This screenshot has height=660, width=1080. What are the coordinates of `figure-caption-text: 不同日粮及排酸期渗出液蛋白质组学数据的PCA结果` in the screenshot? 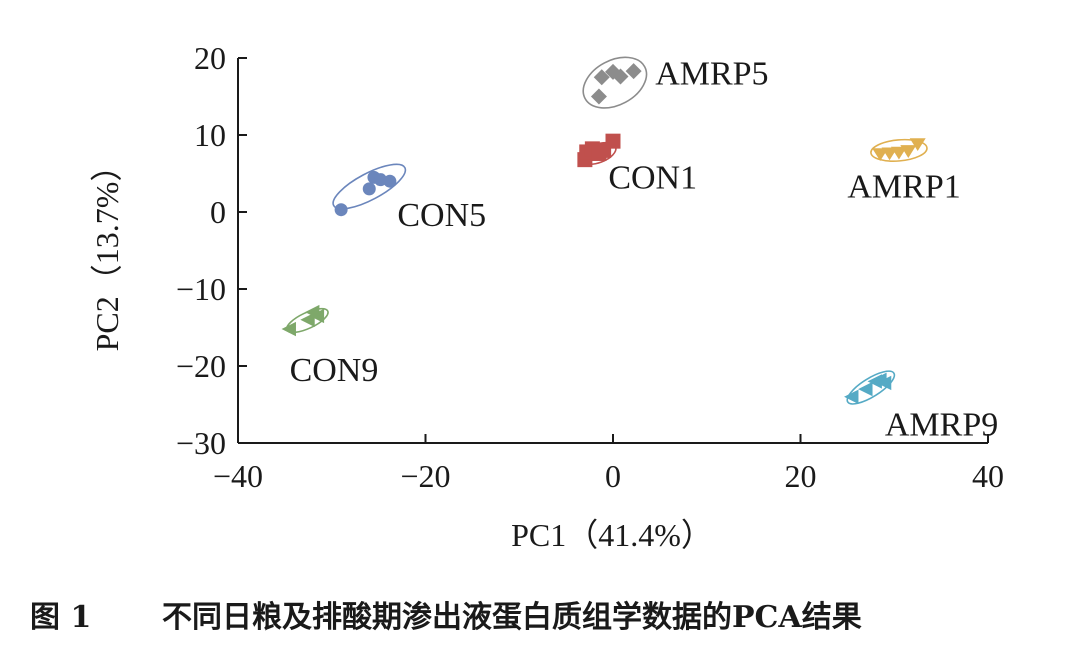 It's located at (512, 617).